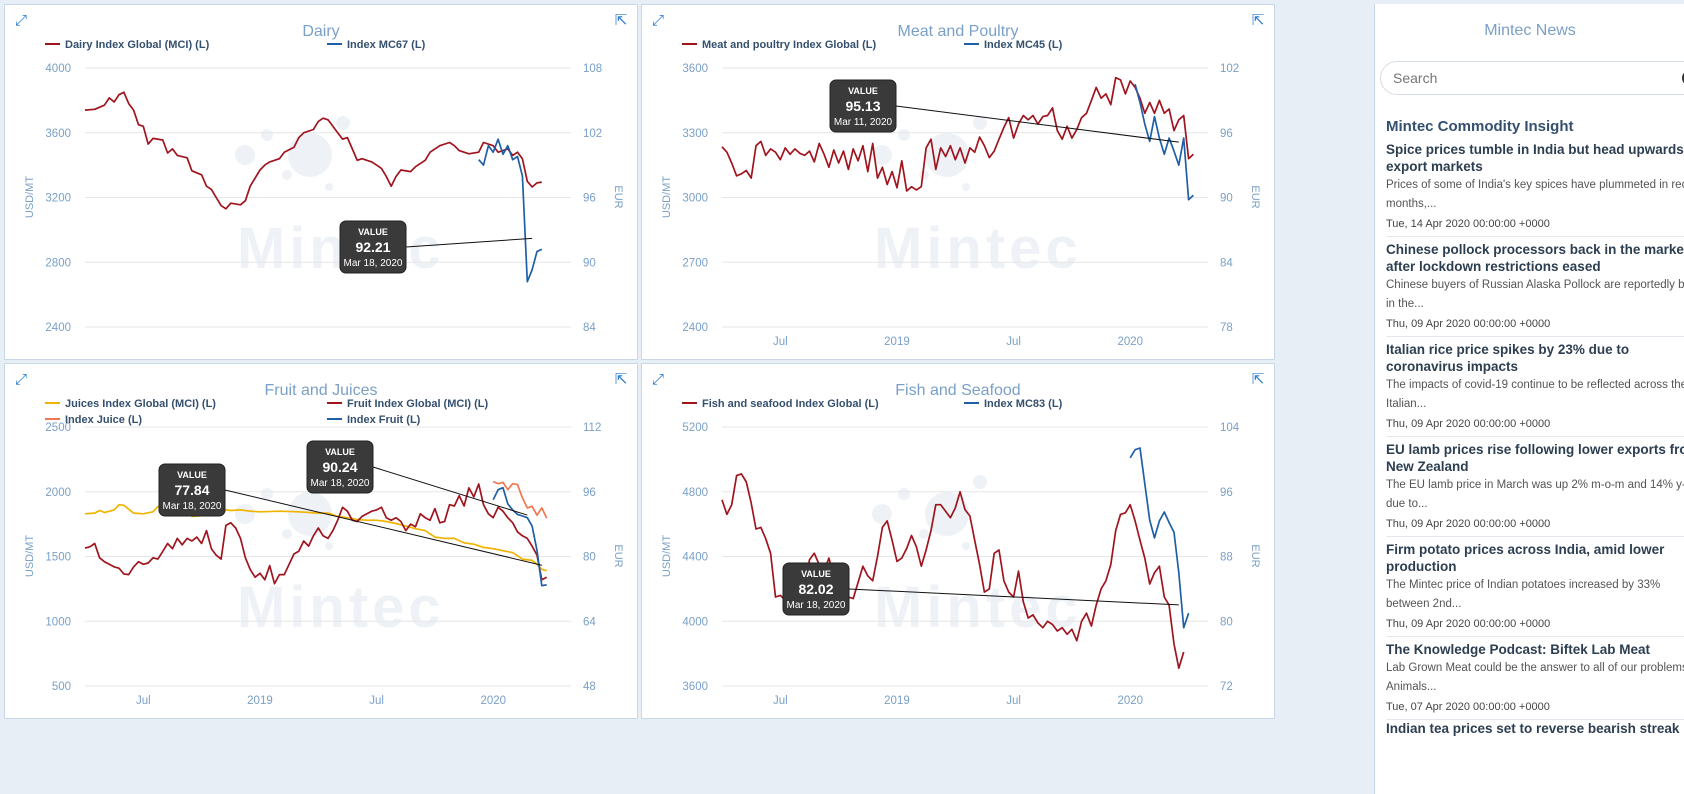 This screenshot has width=1684, height=794. I want to click on annotation-box, so click(373, 247).